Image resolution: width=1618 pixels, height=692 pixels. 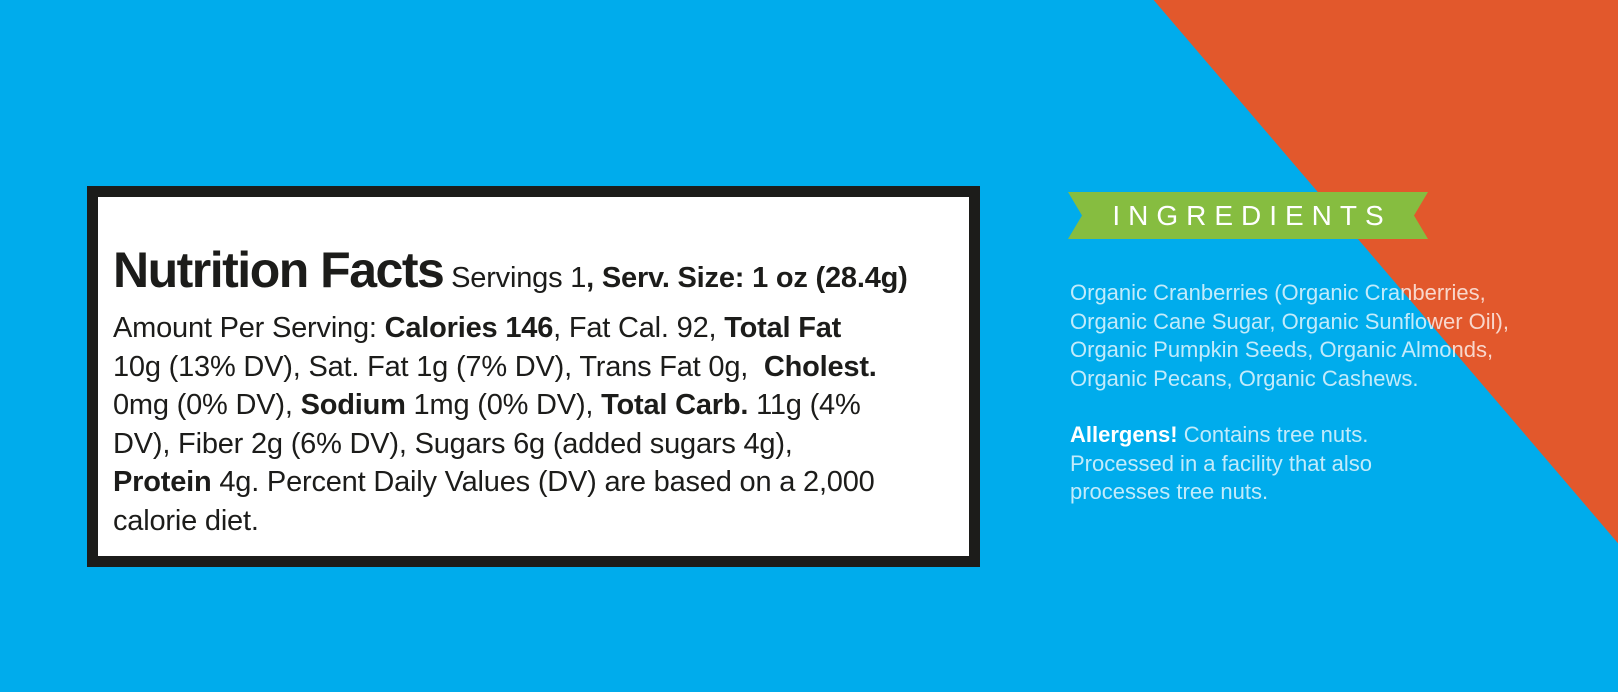 What do you see at coordinates (804, 405) in the screenshot?
I see `nutrition-segment: 11g (4%` at bounding box center [804, 405].